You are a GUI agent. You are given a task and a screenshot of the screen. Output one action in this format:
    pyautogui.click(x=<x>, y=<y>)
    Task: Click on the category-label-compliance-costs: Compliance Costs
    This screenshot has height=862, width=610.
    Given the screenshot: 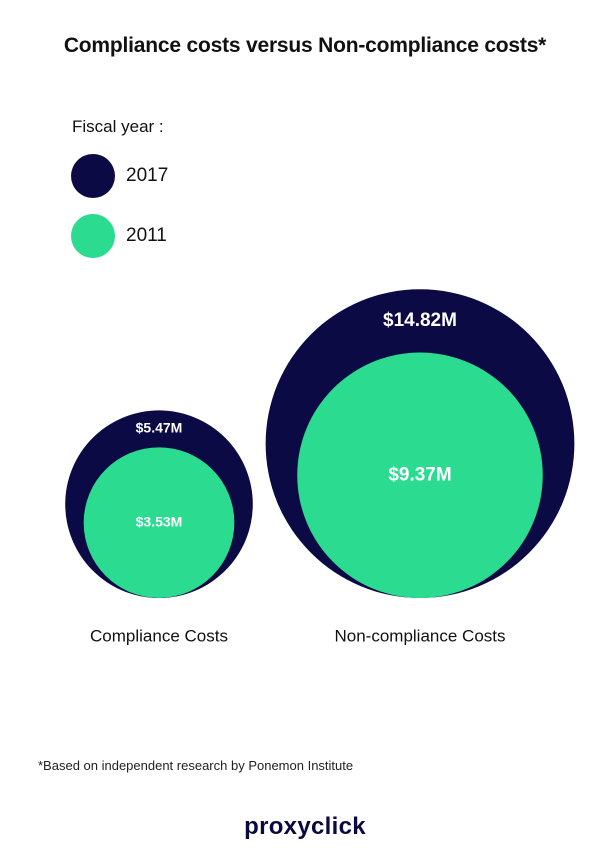 What is the action you would take?
    pyautogui.click(x=159, y=635)
    